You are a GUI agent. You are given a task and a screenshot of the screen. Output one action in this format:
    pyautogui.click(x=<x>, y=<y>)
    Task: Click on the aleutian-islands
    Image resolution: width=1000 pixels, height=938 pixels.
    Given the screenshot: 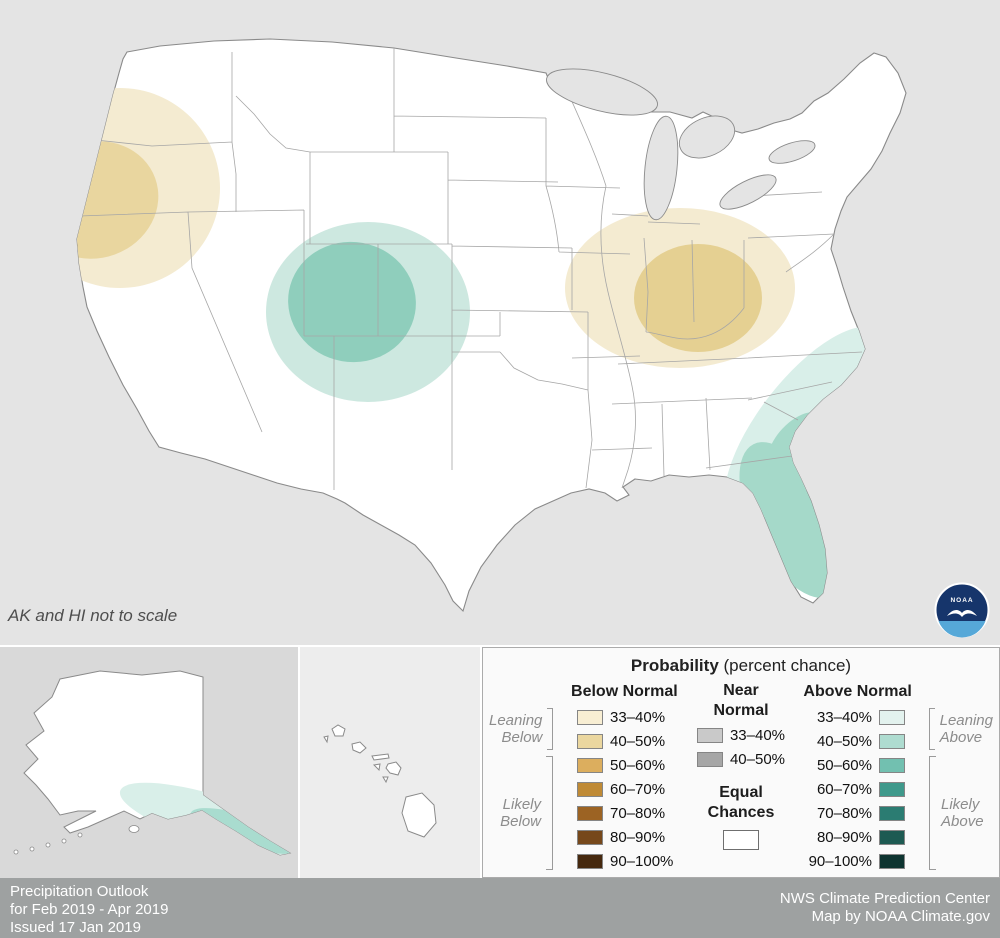 What is the action you would take?
    pyautogui.click(x=76, y=840)
    